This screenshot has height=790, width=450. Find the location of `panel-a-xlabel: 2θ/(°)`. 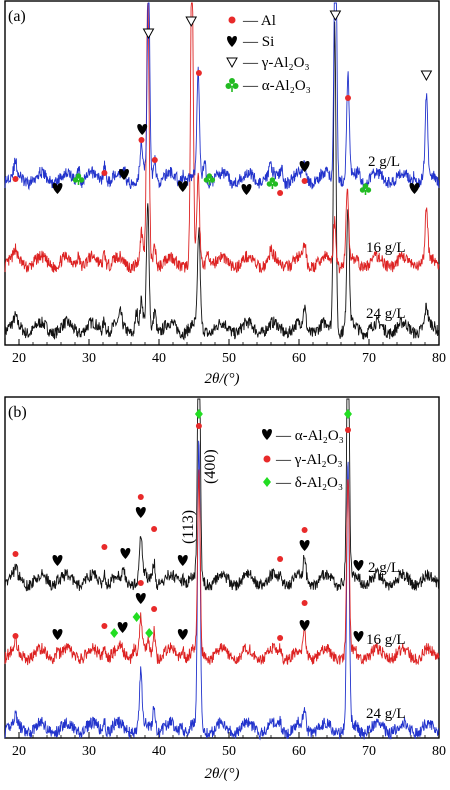

panel-a-xlabel: 2θ/(°) is located at coordinates (221, 379).